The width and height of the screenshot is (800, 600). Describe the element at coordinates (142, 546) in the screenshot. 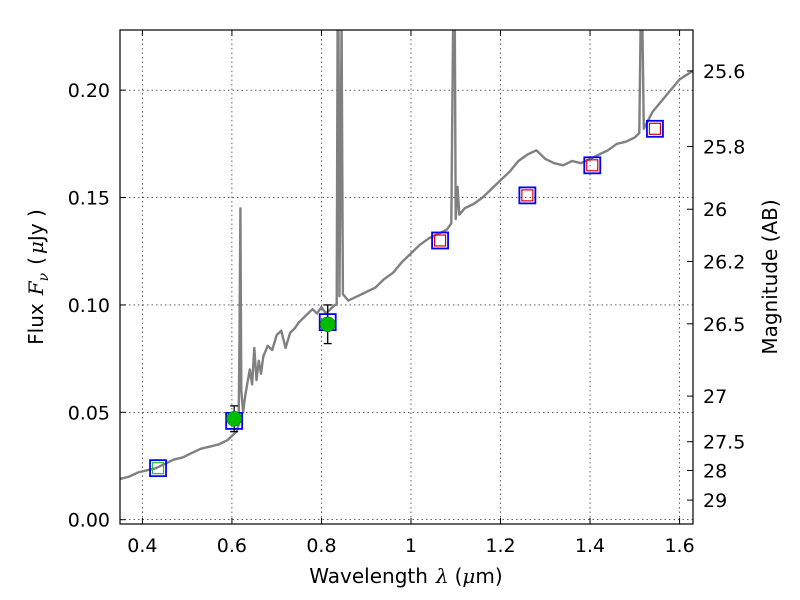

I see `x-tick-label: 0.4` at that location.